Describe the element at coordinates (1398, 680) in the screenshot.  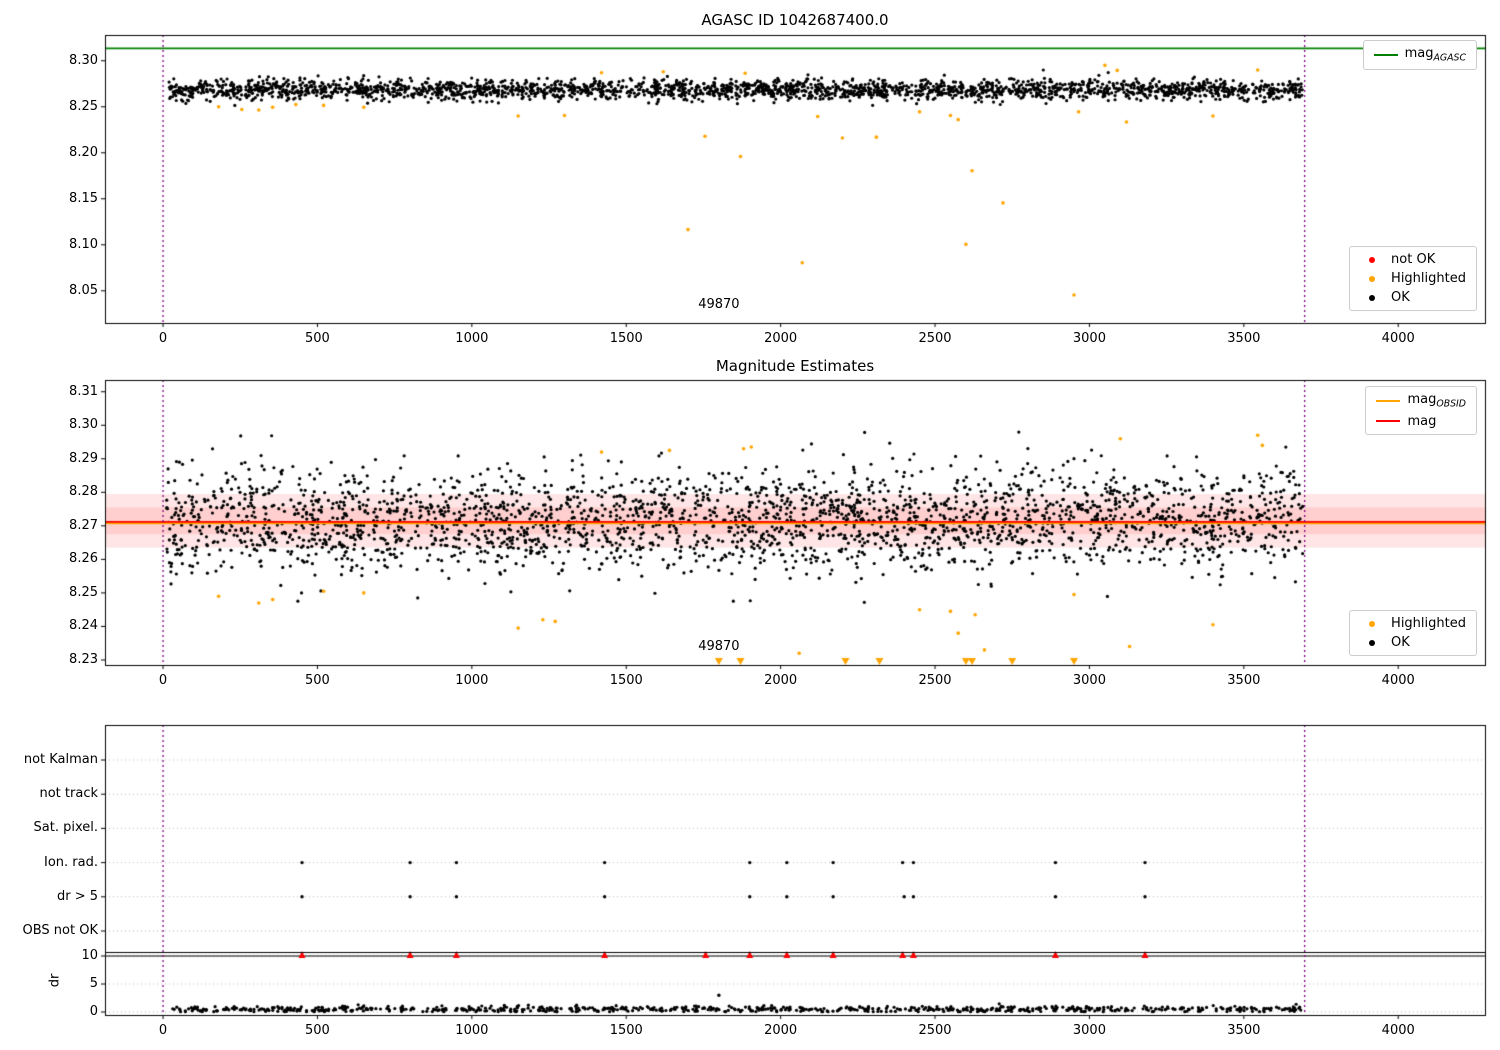
I see `plot2-x-tick-label: 4000` at that location.